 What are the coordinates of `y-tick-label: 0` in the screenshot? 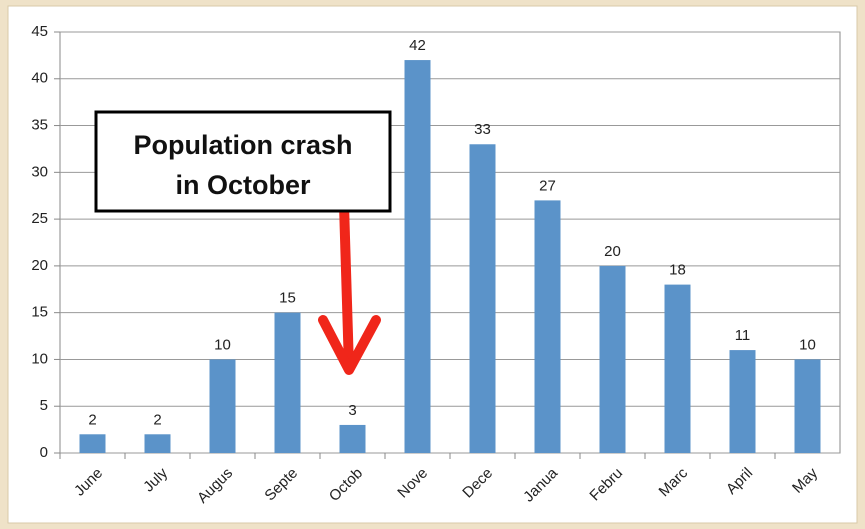 It's located at (44, 452).